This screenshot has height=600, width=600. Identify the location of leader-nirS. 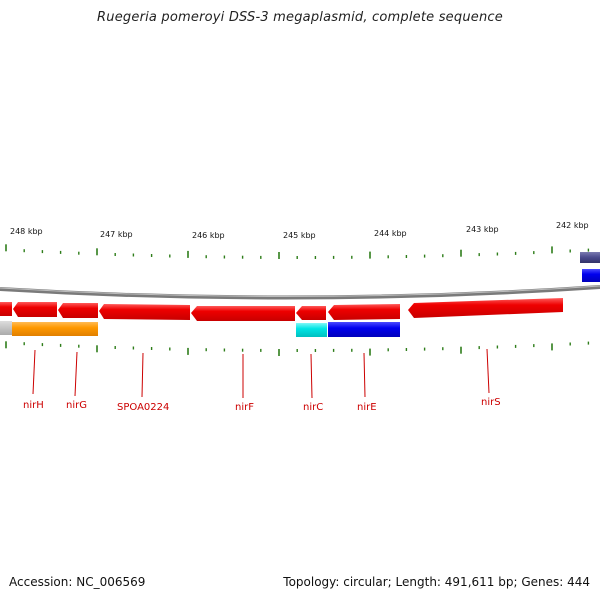
(488, 371).